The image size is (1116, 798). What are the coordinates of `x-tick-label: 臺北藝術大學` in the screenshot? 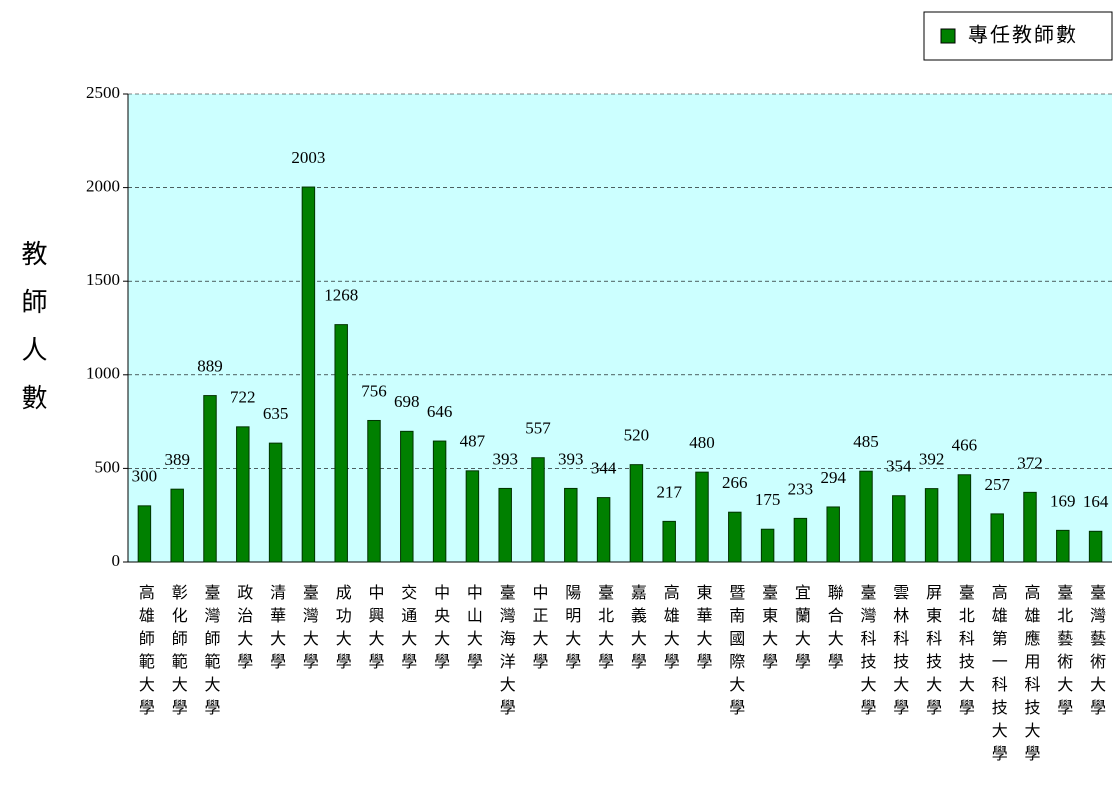 It's located at (1063, 653).